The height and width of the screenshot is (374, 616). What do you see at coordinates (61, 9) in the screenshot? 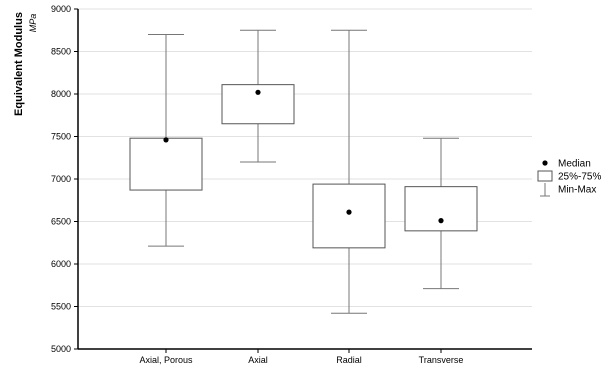
I see `y-tick-label: 9000` at bounding box center [61, 9].